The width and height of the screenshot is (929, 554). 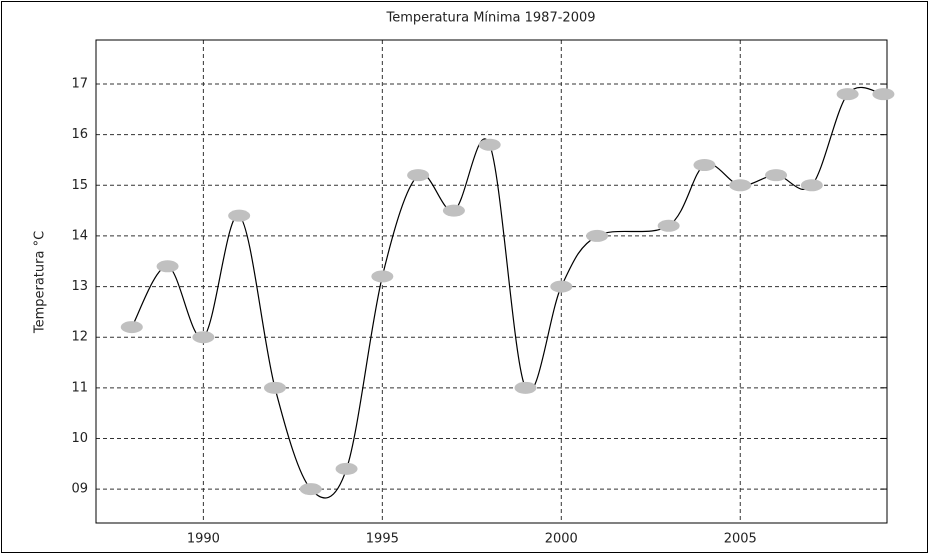 What do you see at coordinates (490, 18) in the screenshot?
I see `chart-title: Temperatura Mínima 1987-2009` at bounding box center [490, 18].